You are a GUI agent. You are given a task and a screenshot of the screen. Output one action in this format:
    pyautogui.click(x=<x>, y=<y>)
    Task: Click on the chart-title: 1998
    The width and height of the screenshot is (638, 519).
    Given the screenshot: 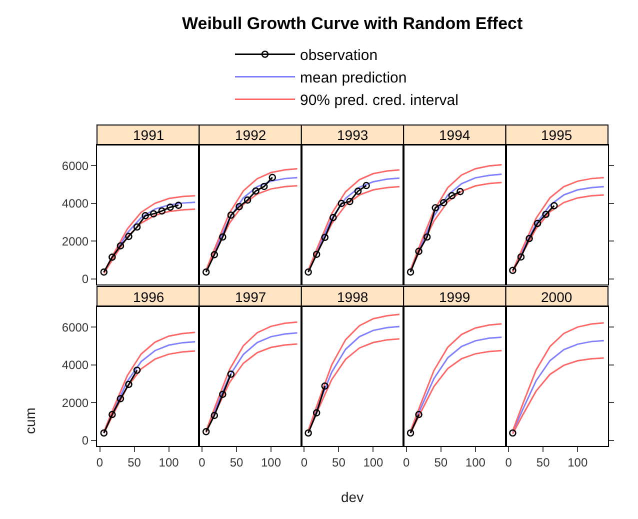 What is the action you would take?
    pyautogui.click(x=352, y=297)
    